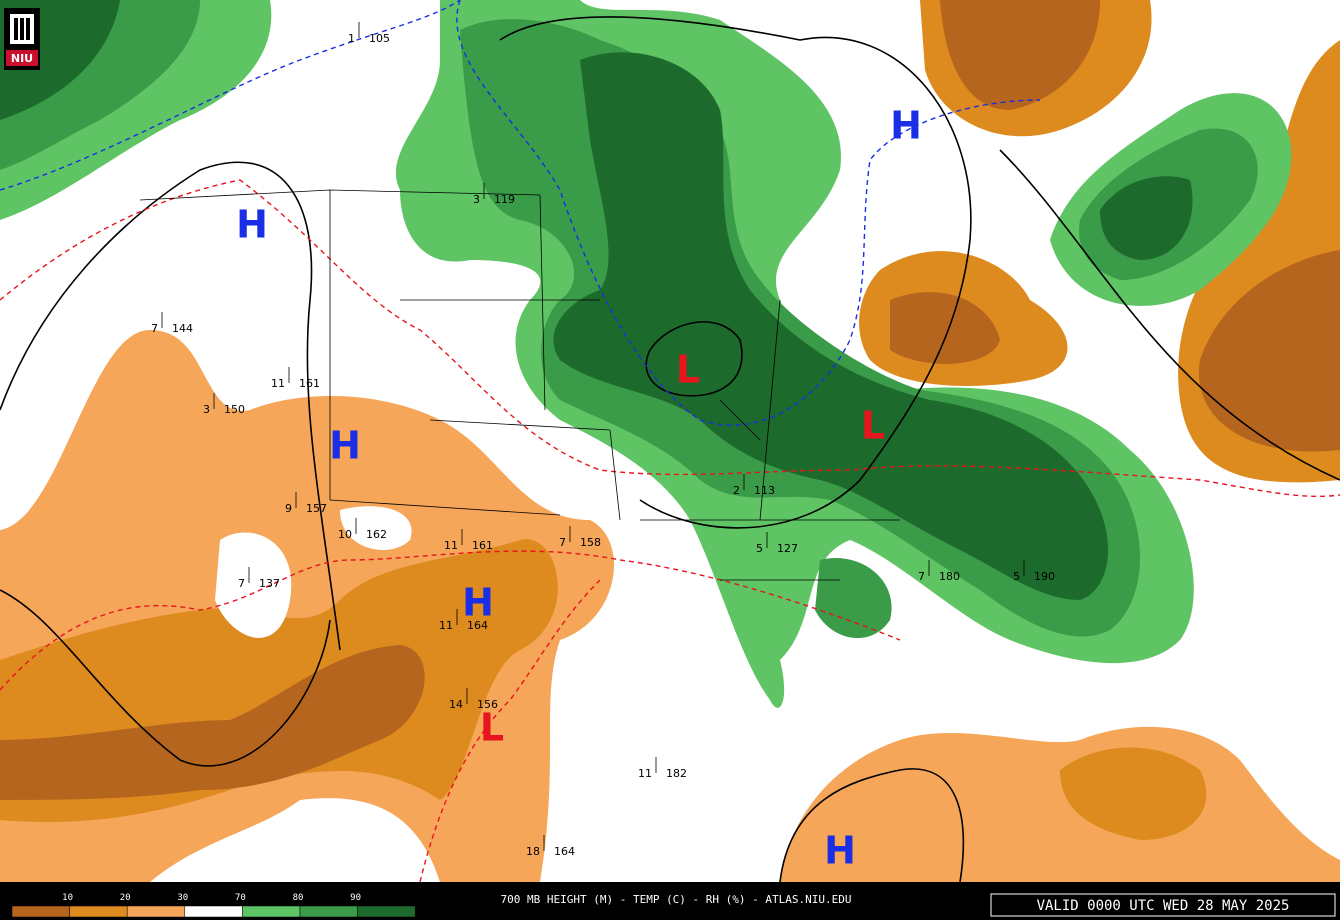 The width and height of the screenshot is (1340, 920). I want to click on station-temp: 10, so click(345, 534).